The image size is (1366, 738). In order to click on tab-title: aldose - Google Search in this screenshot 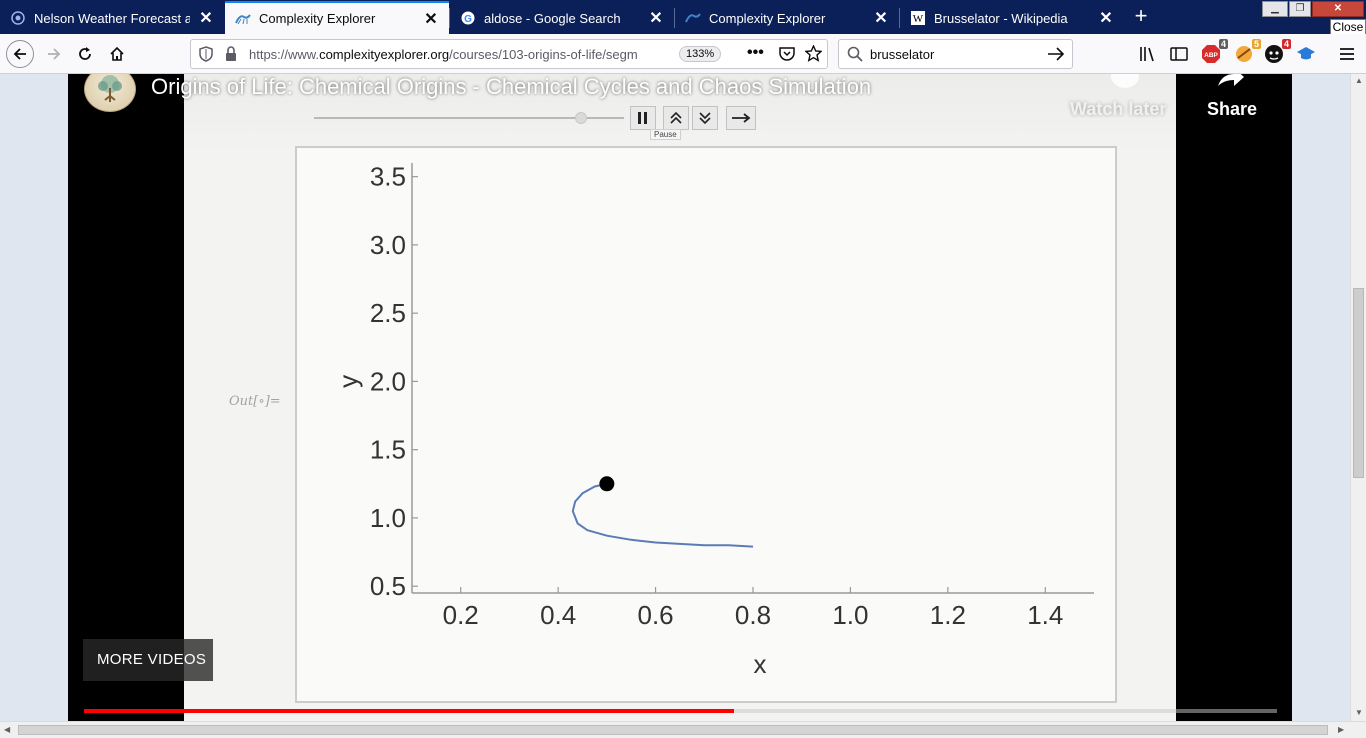, I will do `click(552, 18)`.